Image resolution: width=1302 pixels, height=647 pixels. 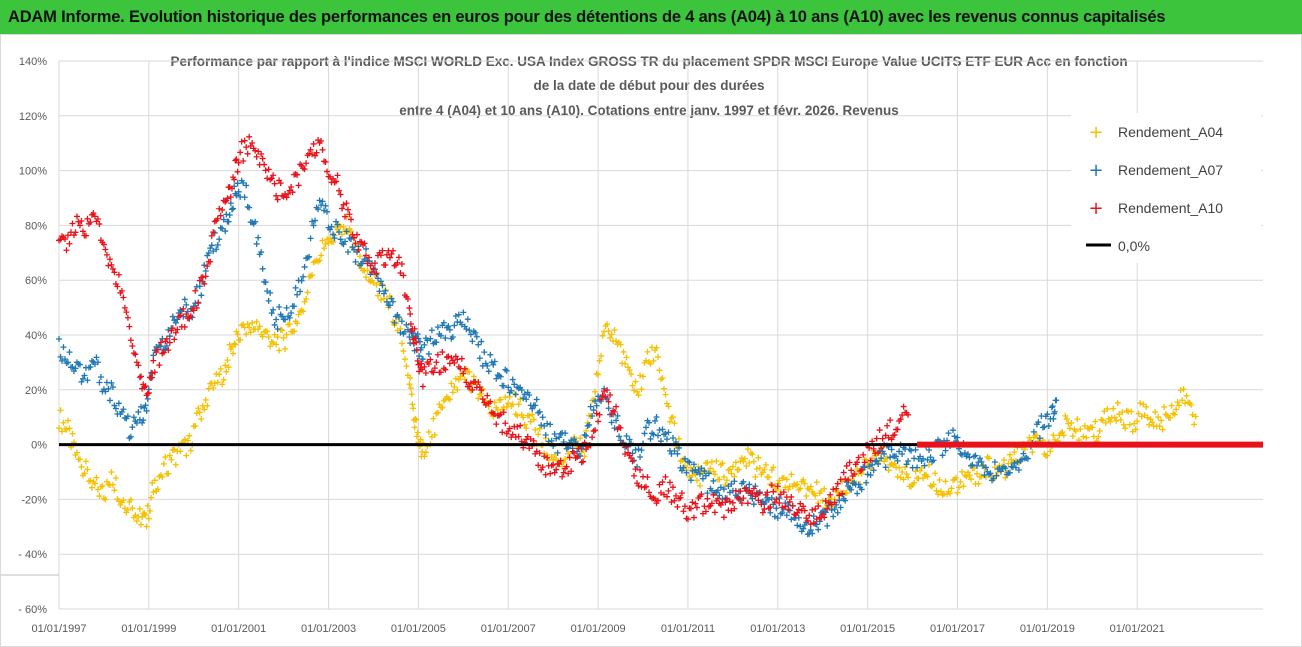 What do you see at coordinates (148, 629) in the screenshot?
I see `x-tick-label: 01/01/1999` at bounding box center [148, 629].